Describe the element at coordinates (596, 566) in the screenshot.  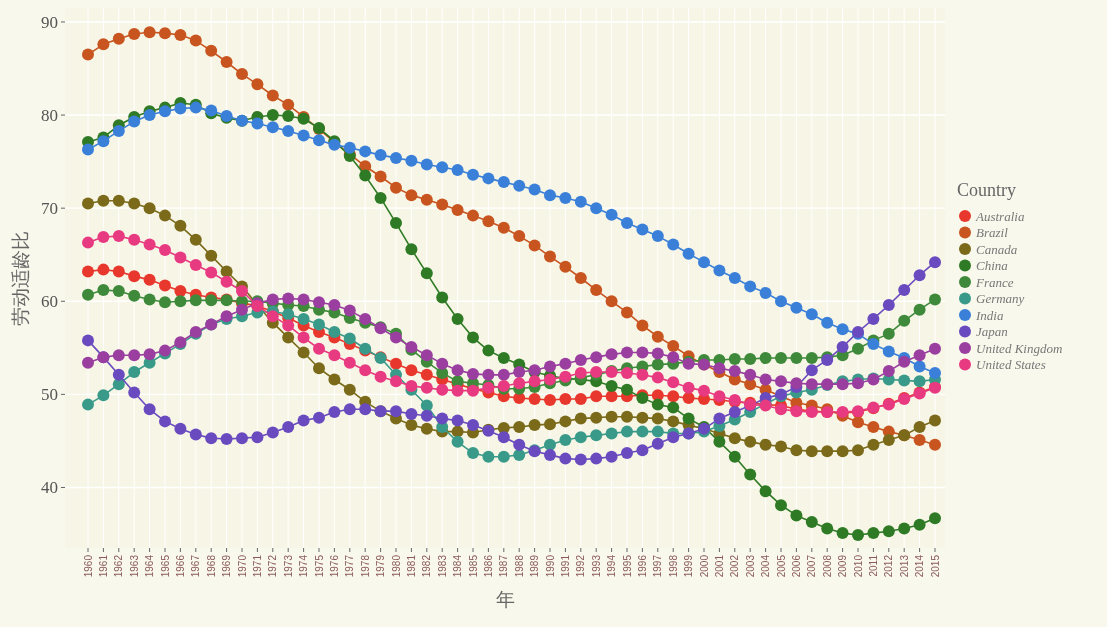
I see `x-tick-label: 1993` at that location.